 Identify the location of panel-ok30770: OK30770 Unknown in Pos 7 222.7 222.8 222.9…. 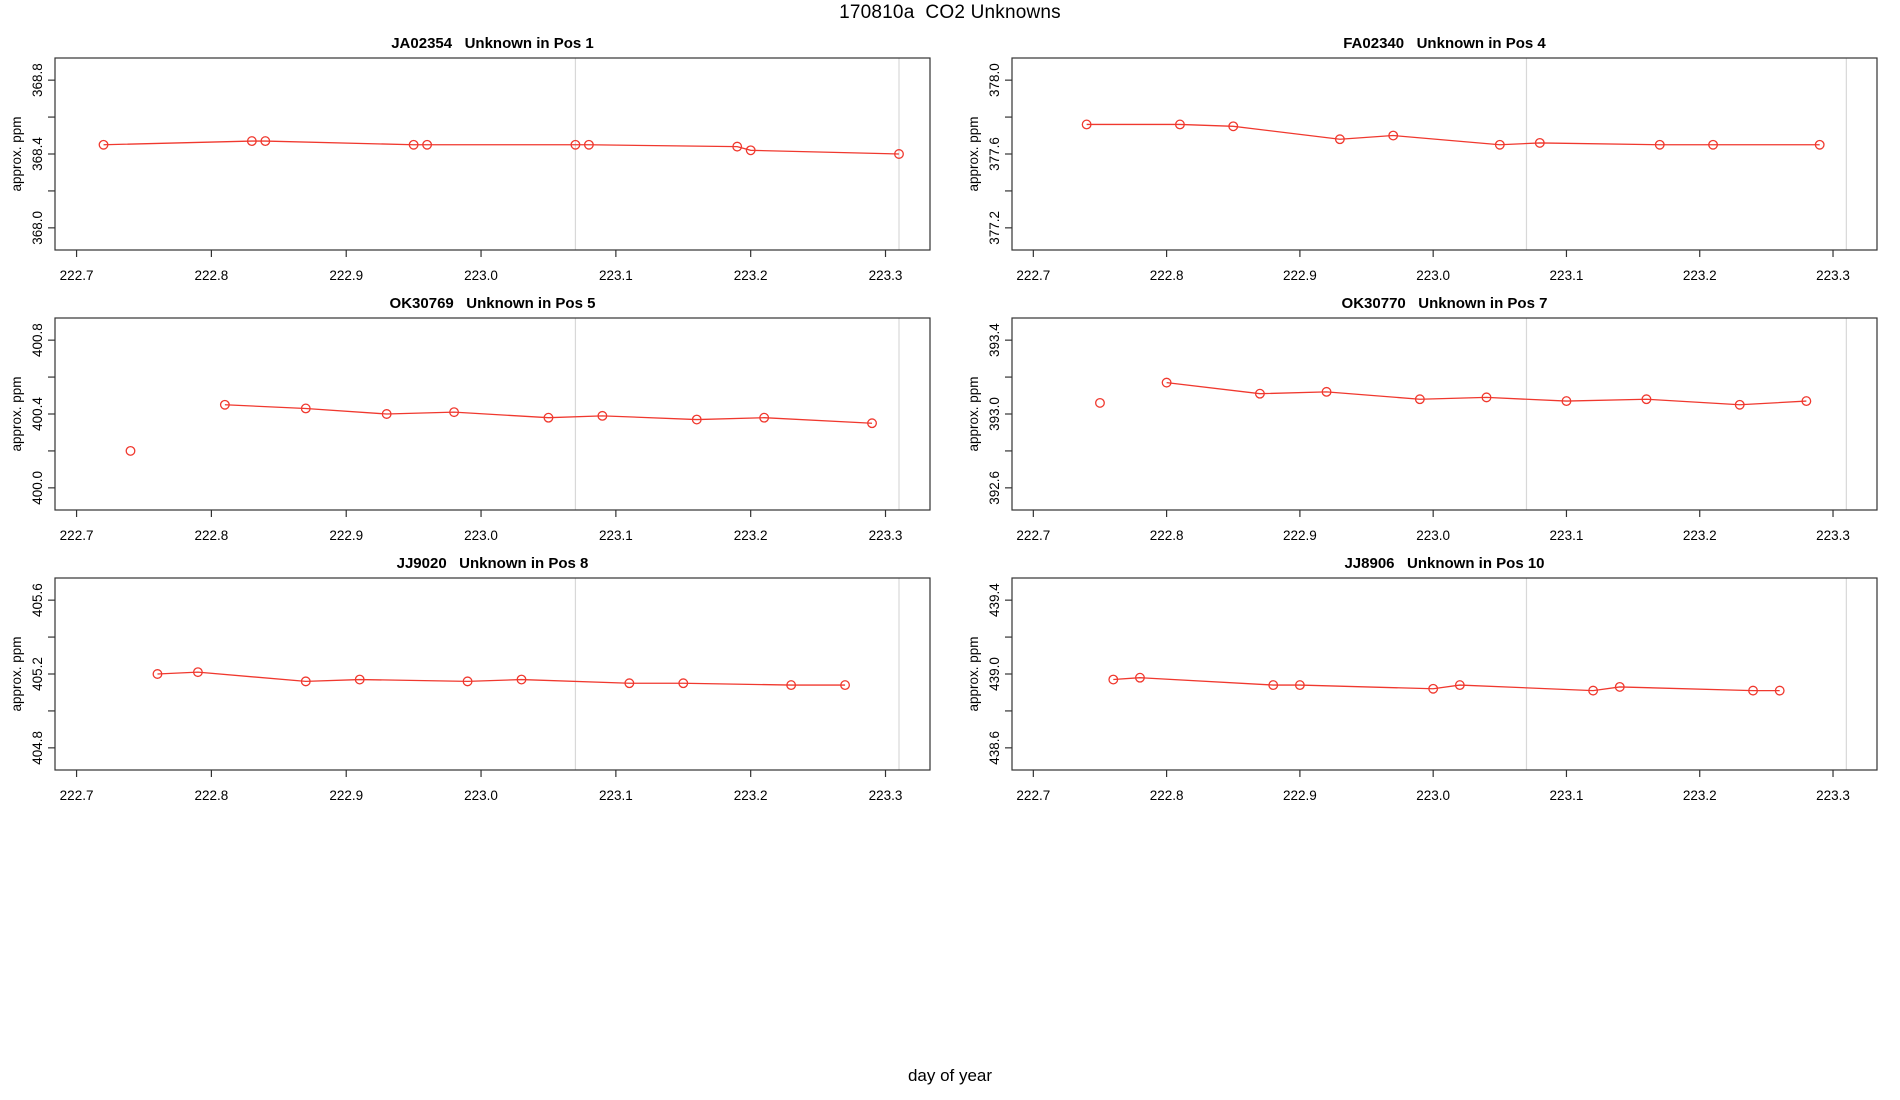
(1425, 419).